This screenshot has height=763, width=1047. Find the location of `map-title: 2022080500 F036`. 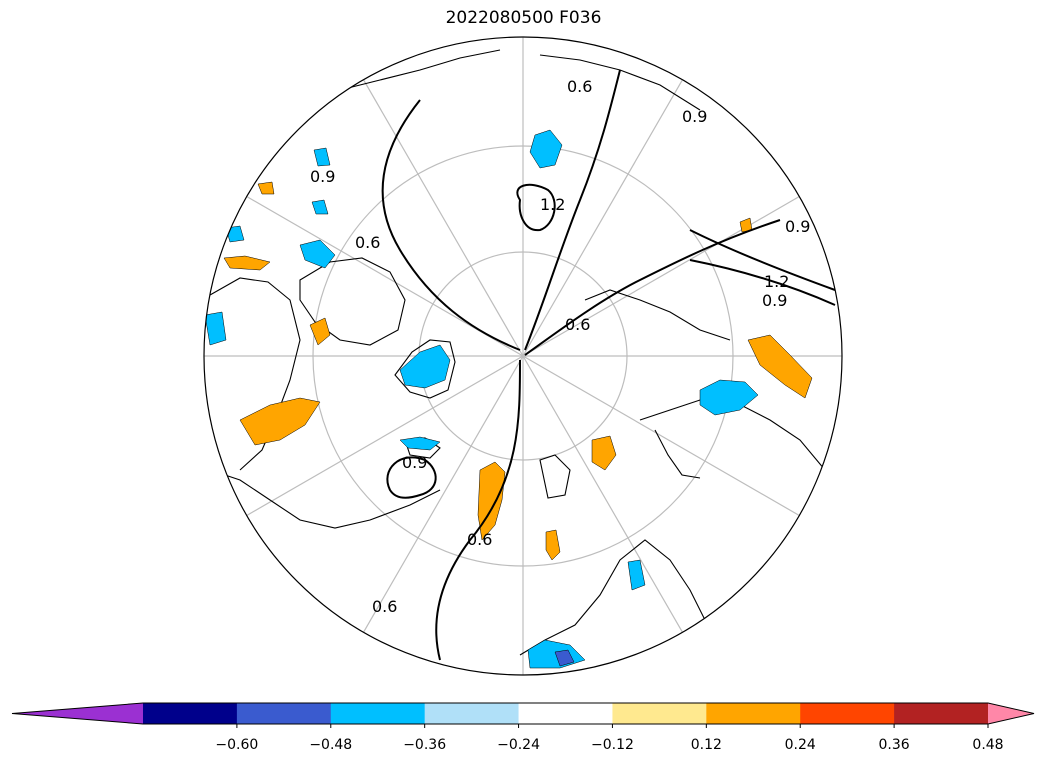

map-title: 2022080500 F036 is located at coordinates (523, 18).